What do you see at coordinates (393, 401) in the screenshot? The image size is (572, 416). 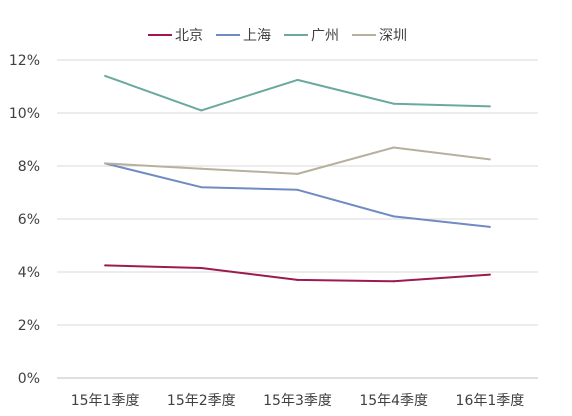 I see `x-tick-label: 15年4季度` at bounding box center [393, 401].